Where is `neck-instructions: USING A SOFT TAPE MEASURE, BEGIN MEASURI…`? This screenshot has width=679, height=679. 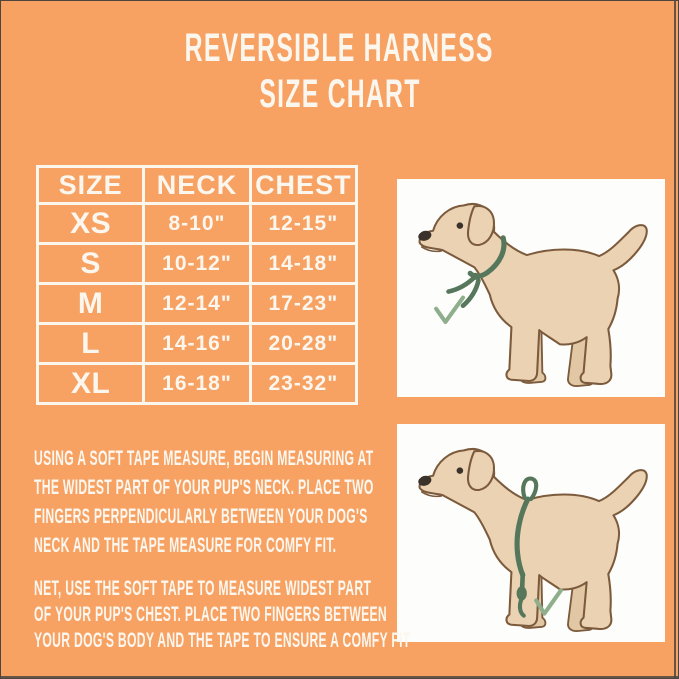
neck-instructions: USING A SOFT TAPE MEASURE, BEGIN MEASURI… is located at coordinates (327, 502).